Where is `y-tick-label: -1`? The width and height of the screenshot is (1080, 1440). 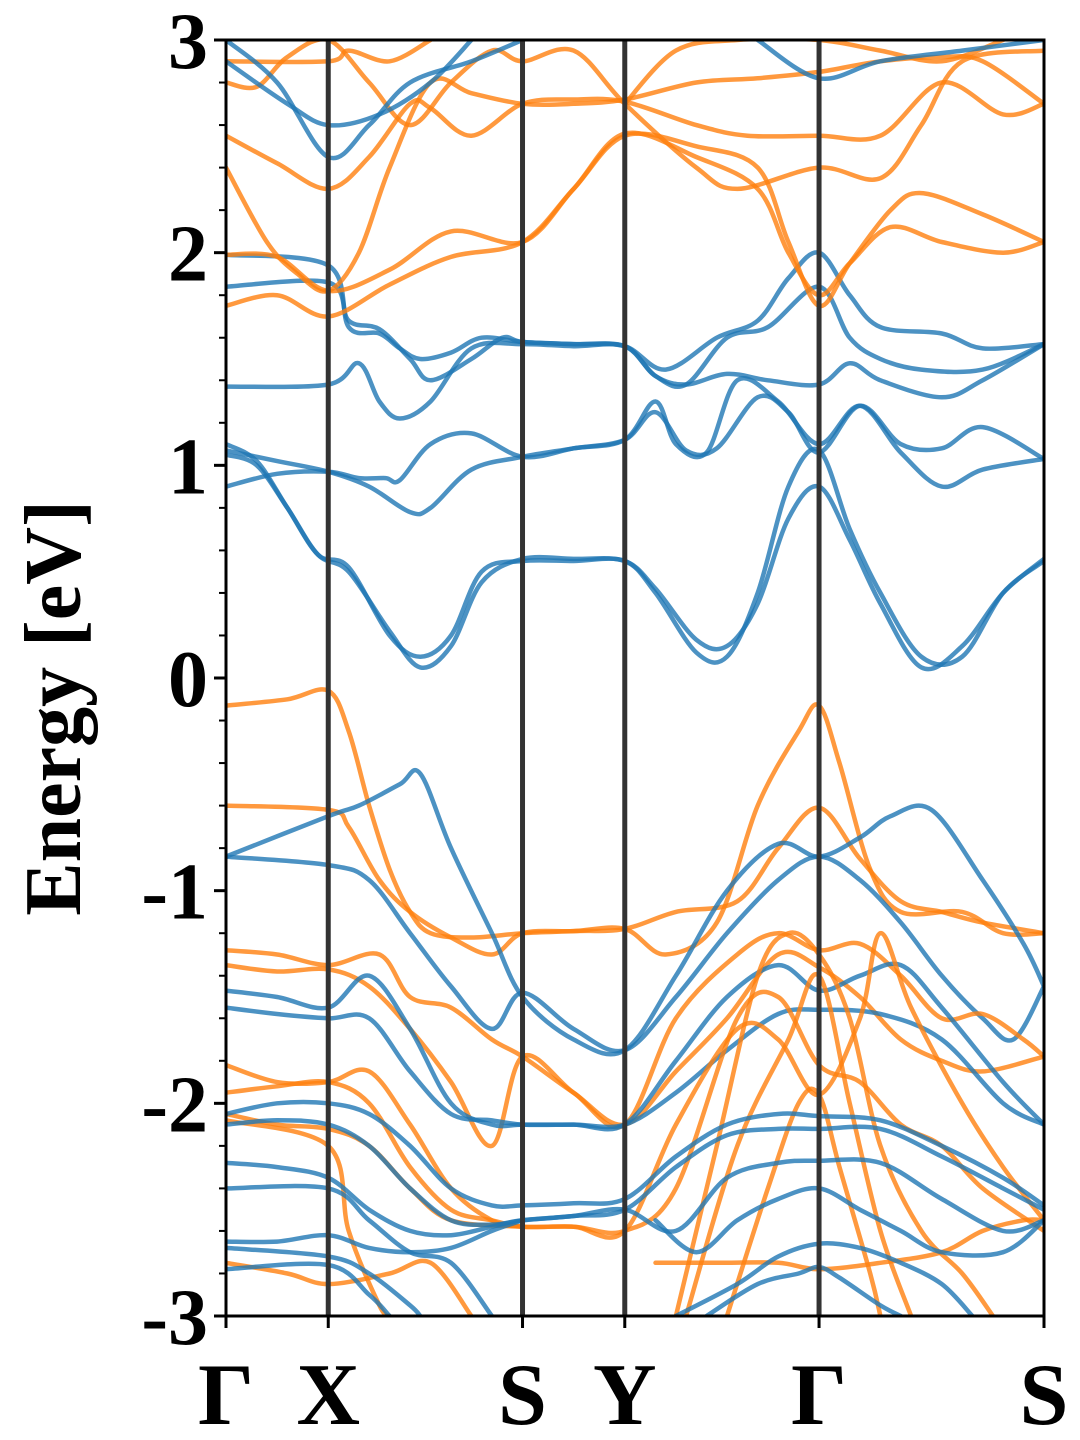 y-tick-label: -1 is located at coordinates (174, 893).